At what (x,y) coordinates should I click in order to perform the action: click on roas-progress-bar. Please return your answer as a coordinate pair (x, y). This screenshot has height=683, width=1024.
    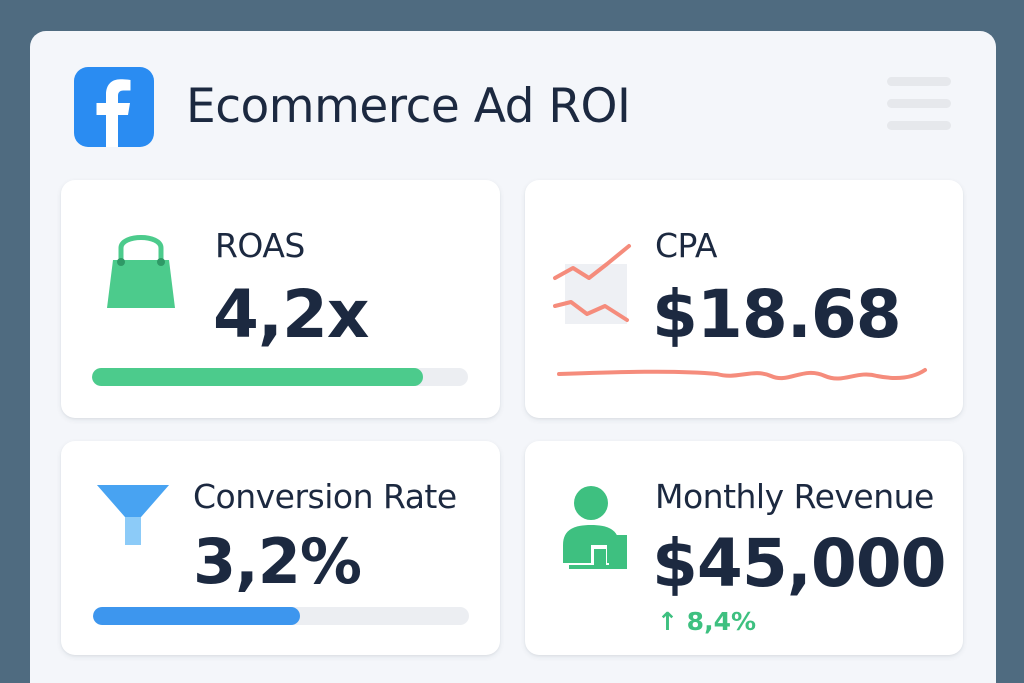
    Looking at the image, I should click on (280, 377).